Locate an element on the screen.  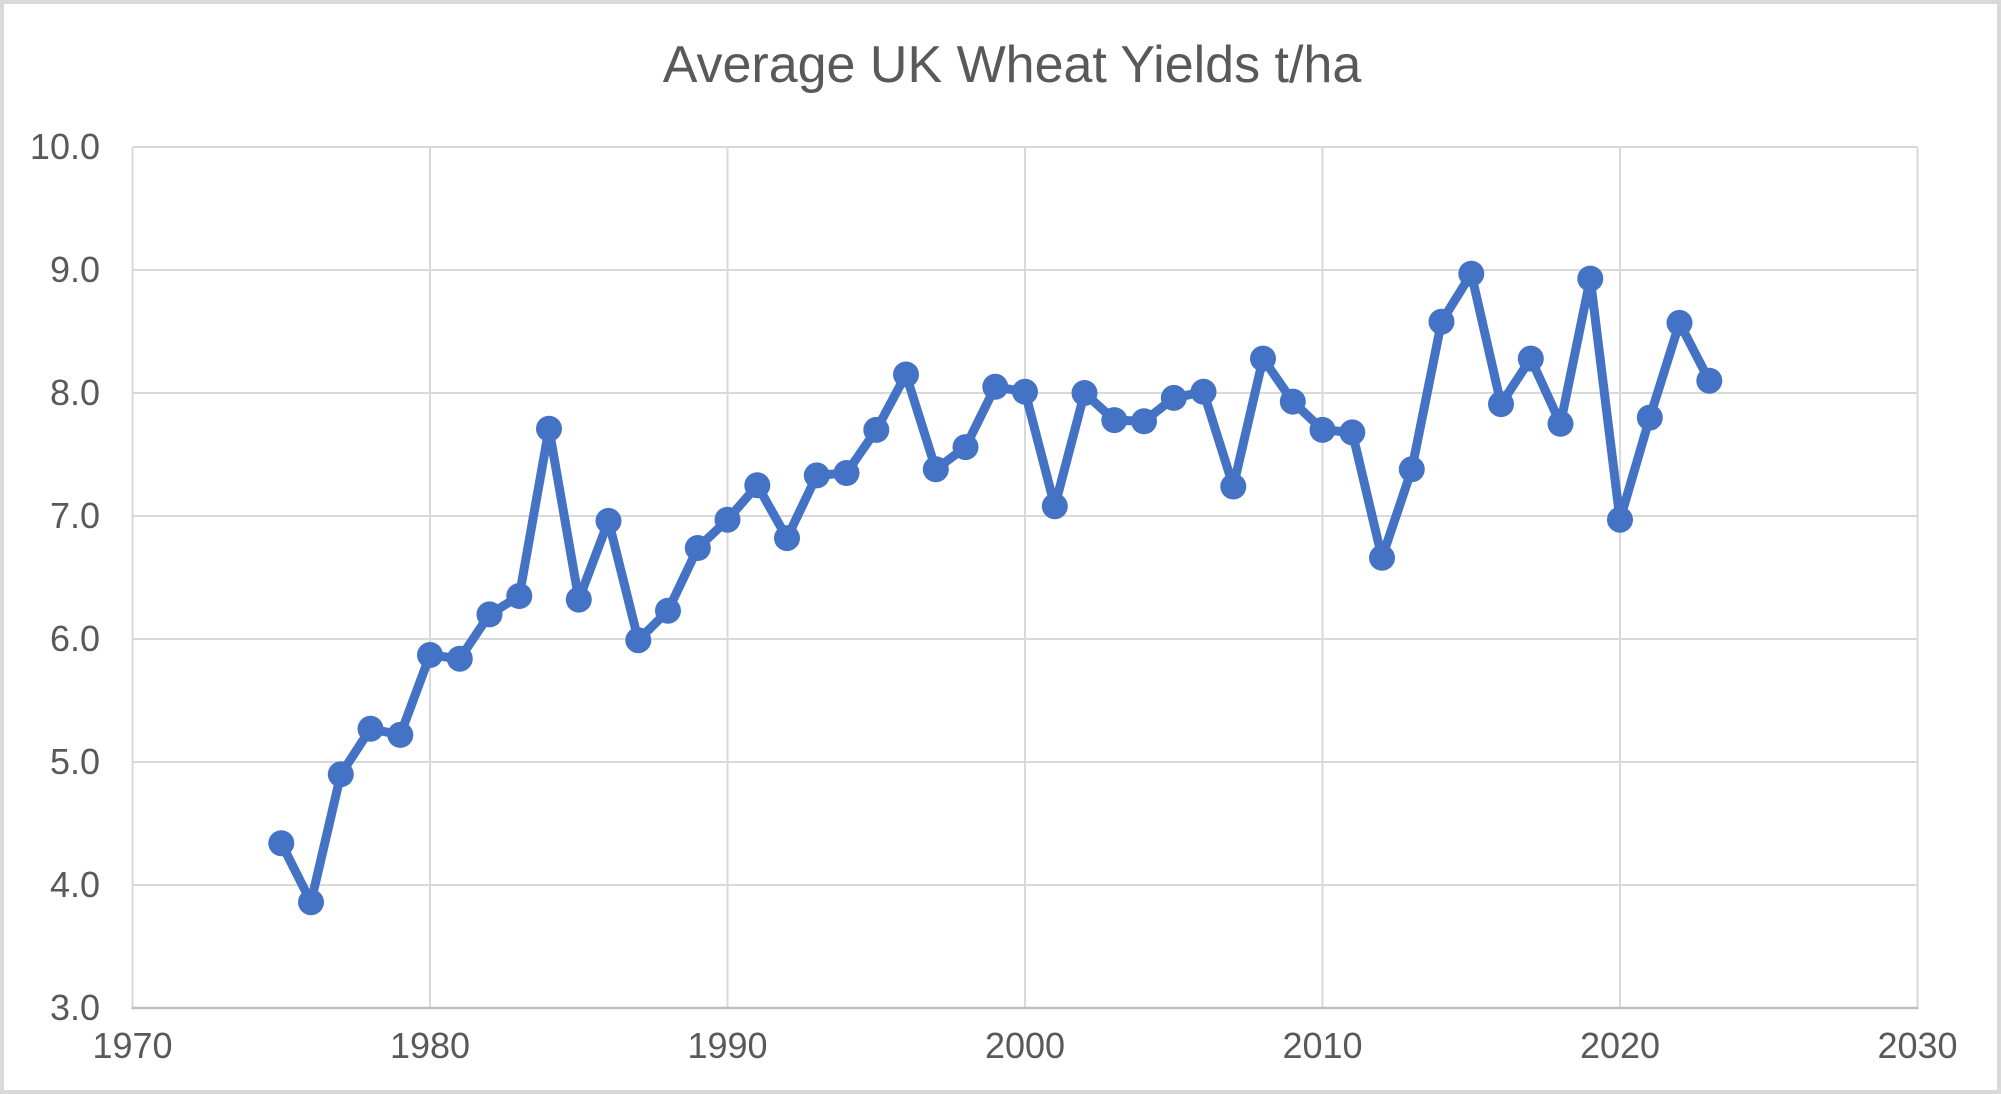
x-axis-tick-label: 1990 is located at coordinates (727, 1045).